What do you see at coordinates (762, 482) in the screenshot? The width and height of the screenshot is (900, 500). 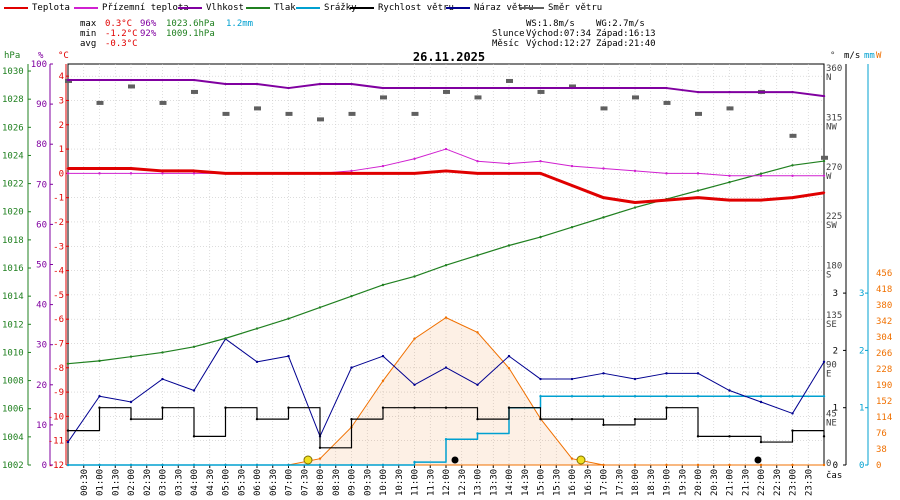 I see `tick-label-time: 22:00` at bounding box center [762, 482].